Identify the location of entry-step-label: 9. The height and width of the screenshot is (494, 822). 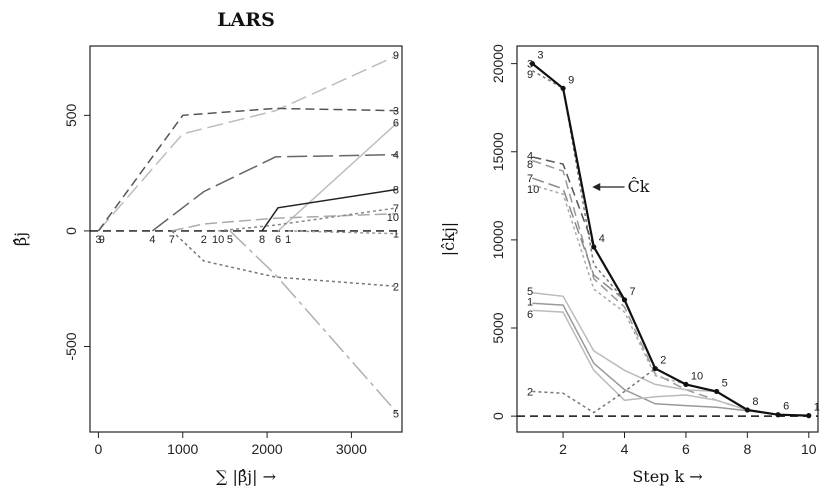
(102, 240).